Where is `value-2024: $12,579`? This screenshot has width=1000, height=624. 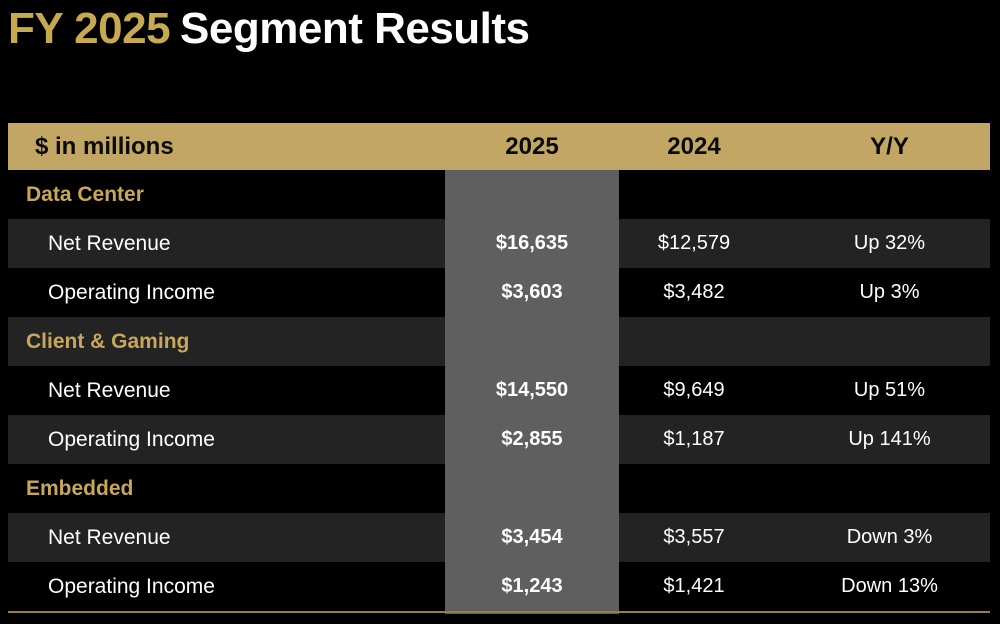 value-2024: $12,579 is located at coordinates (694, 243).